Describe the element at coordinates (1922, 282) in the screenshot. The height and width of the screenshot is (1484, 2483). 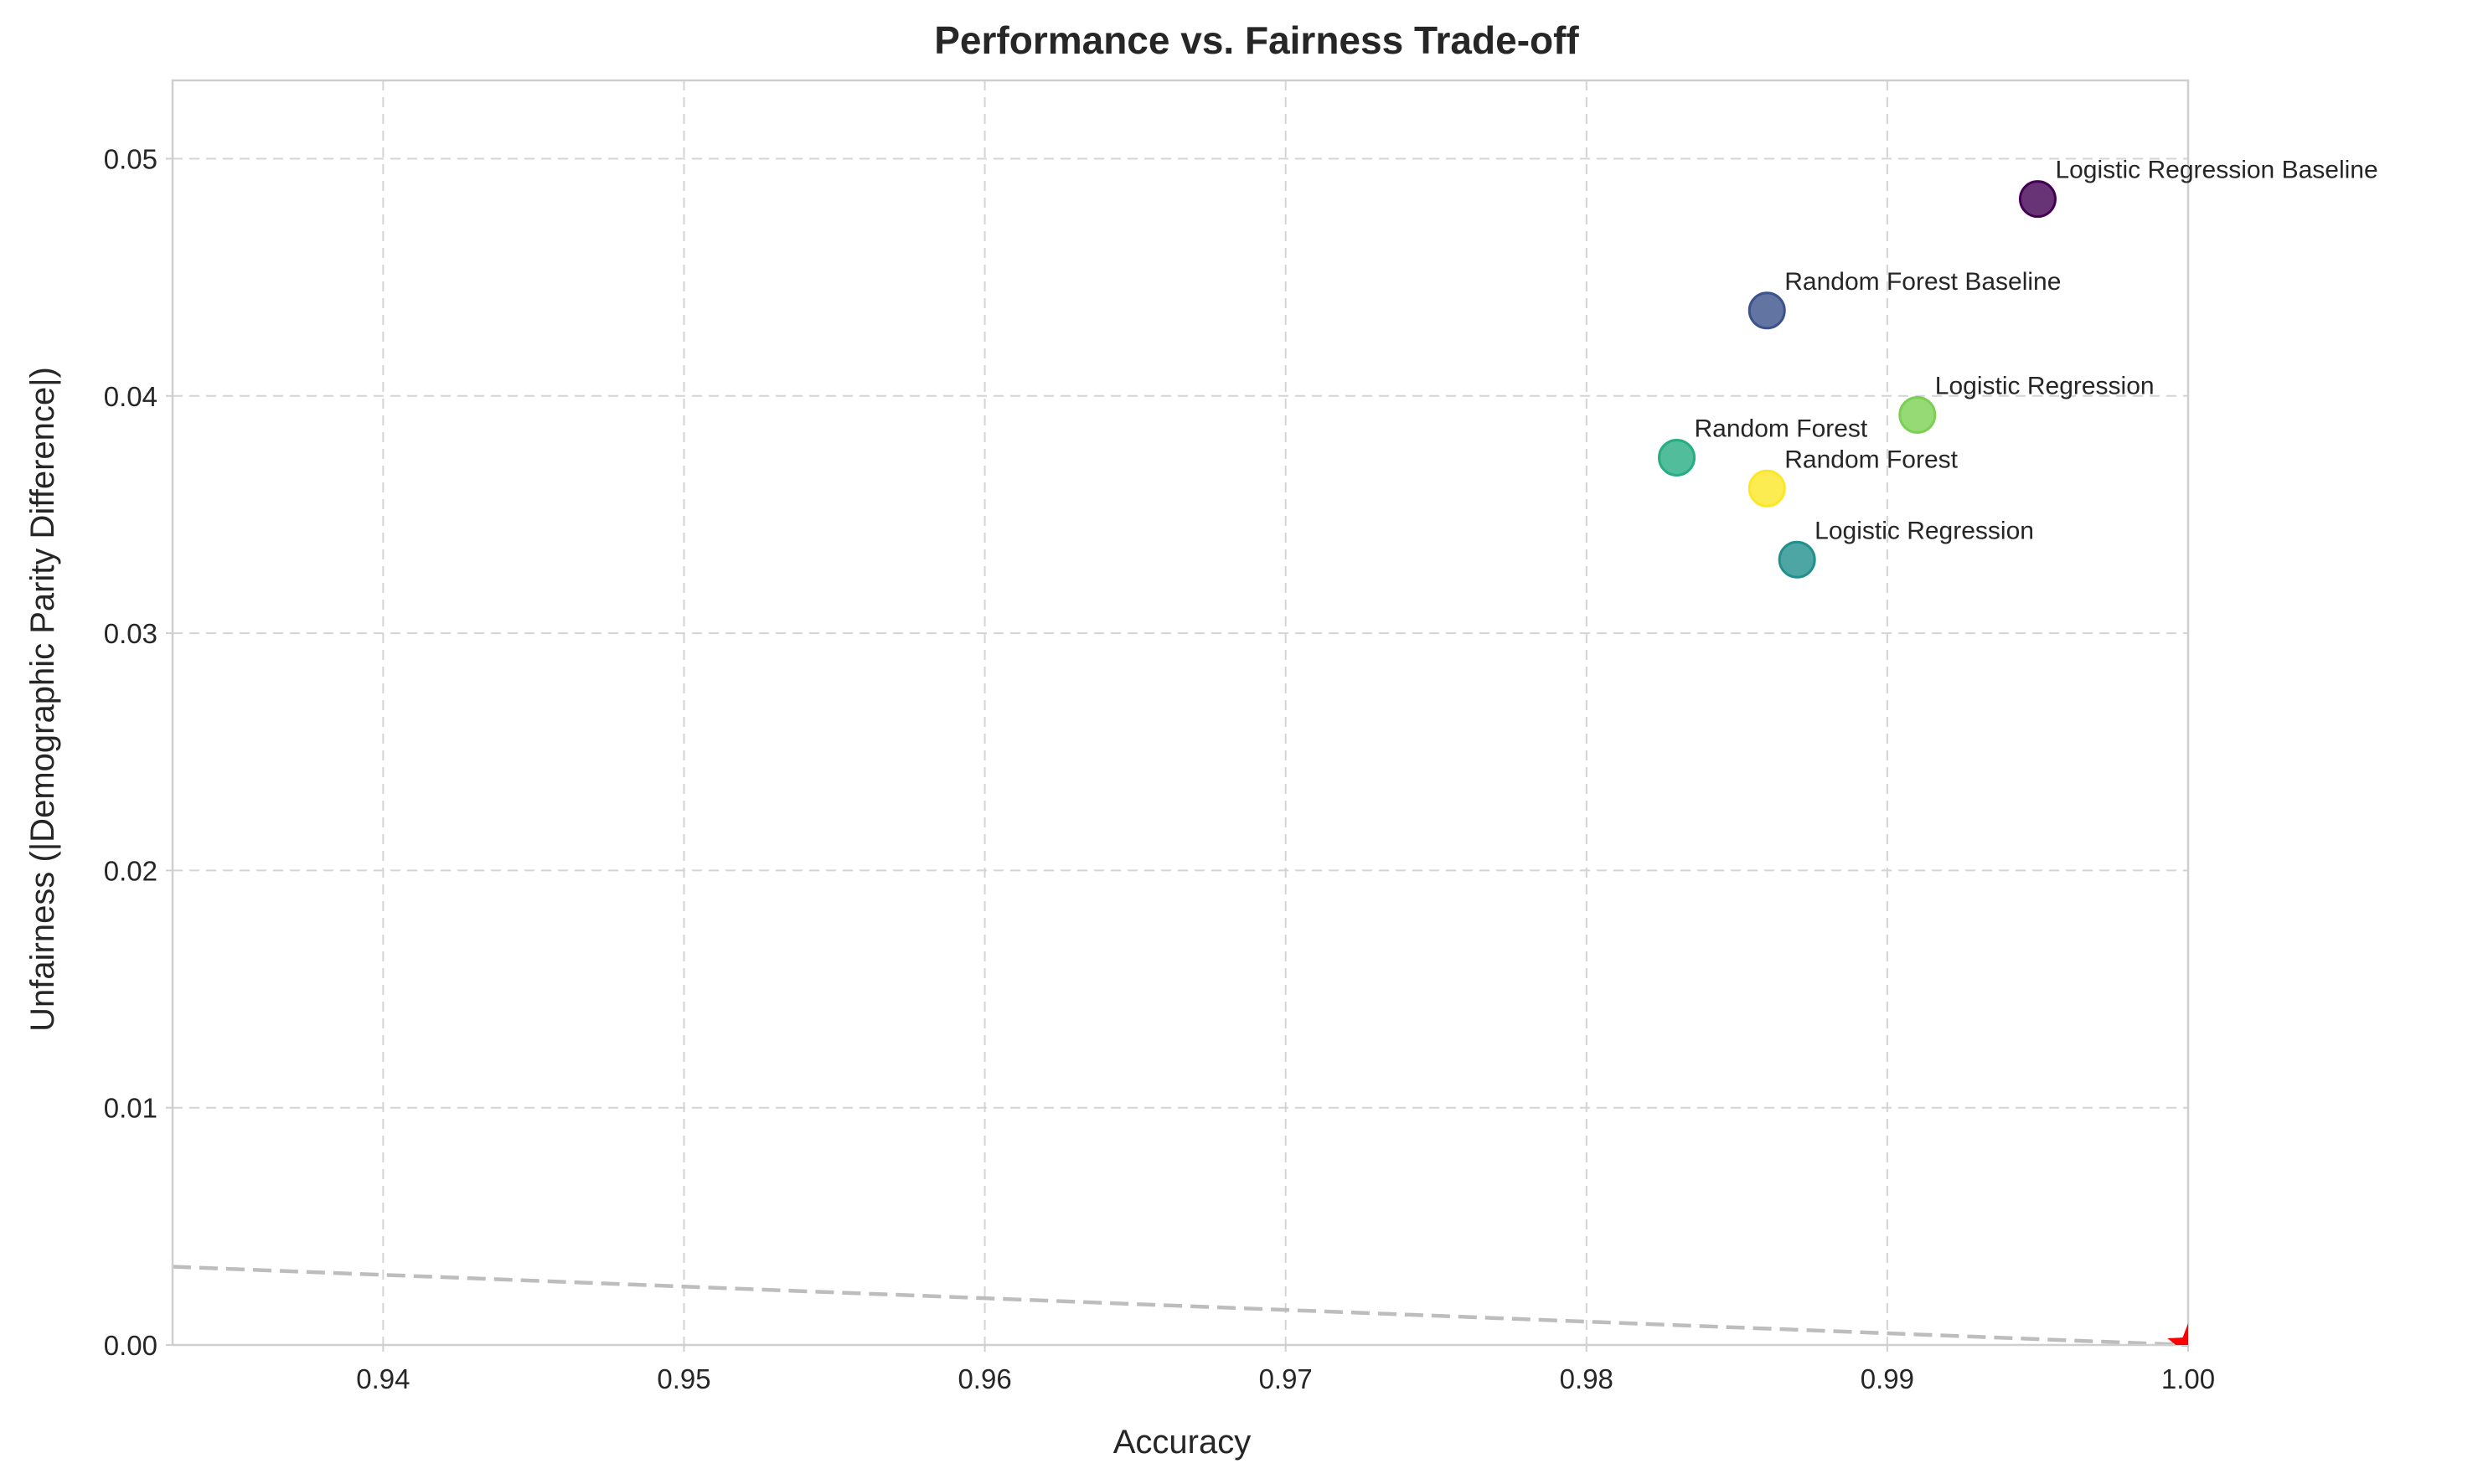
I see `data-point-label: Random Forest Baseline` at that location.